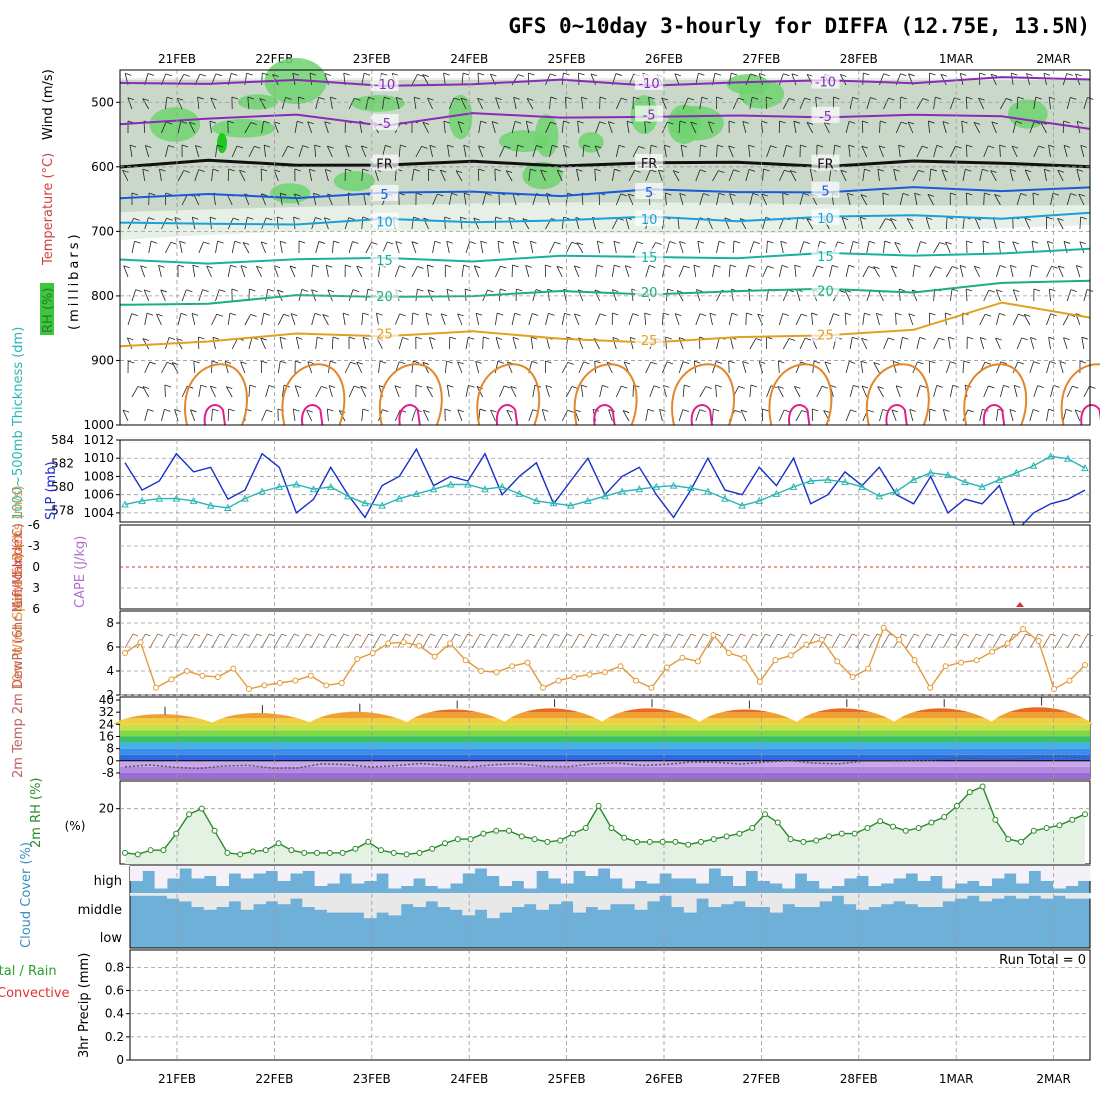 The height and width of the screenshot is (1100, 1100). Describe the element at coordinates (110, 749) in the screenshot. I see `tick-label: 8` at that location.